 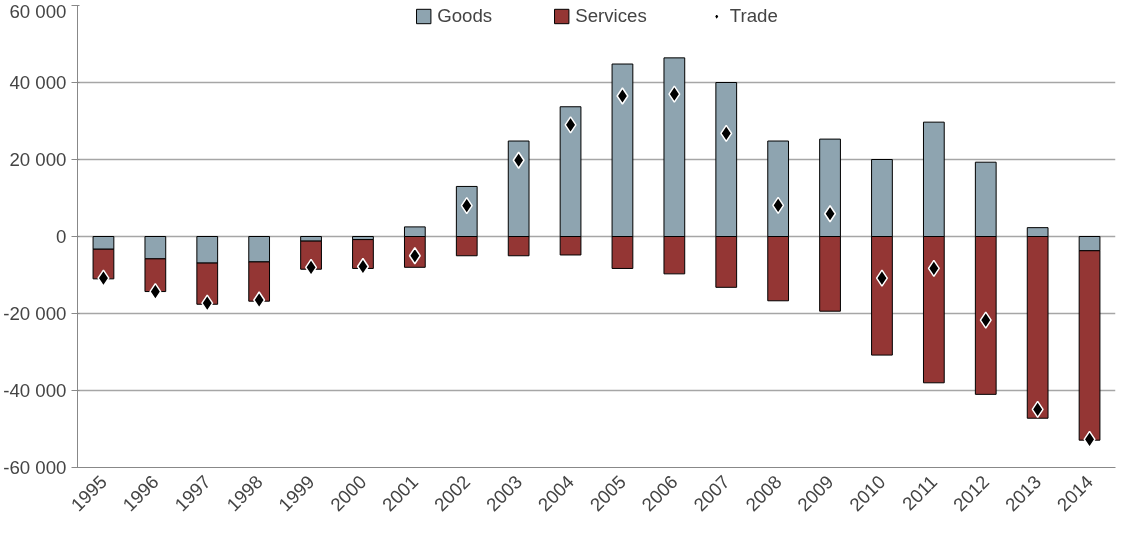 I want to click on y-tick-label: 40 000, so click(x=38, y=82).